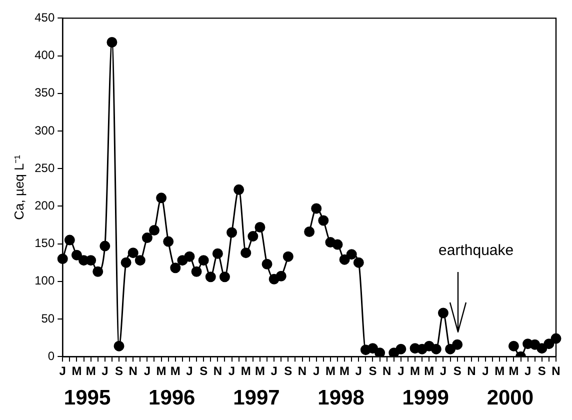 This screenshot has height=420, width=572. Describe the element at coordinates (44, 55) in the screenshot. I see `y-tick-label: 400` at that location.